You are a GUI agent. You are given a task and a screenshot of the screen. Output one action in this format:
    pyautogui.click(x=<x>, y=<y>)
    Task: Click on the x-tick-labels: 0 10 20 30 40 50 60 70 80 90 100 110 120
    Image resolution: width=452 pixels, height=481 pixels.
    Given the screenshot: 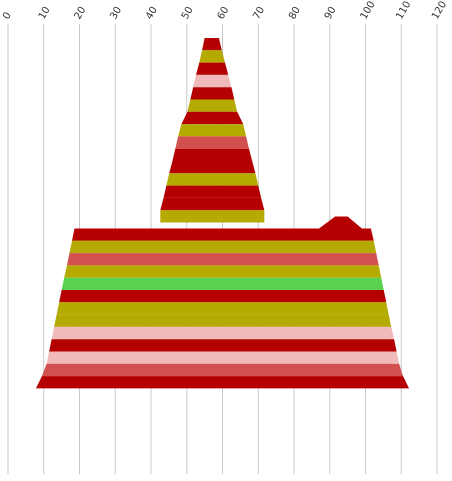 What is the action you would take?
    pyautogui.click(x=225, y=11)
    